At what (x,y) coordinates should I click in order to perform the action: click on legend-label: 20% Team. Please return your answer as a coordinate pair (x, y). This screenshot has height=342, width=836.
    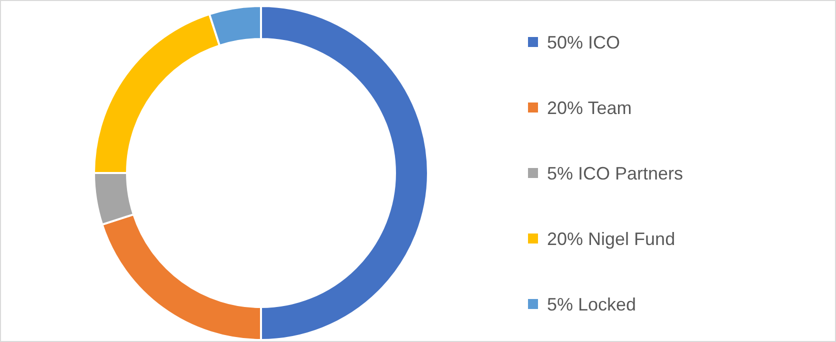
    Looking at the image, I should click on (589, 108).